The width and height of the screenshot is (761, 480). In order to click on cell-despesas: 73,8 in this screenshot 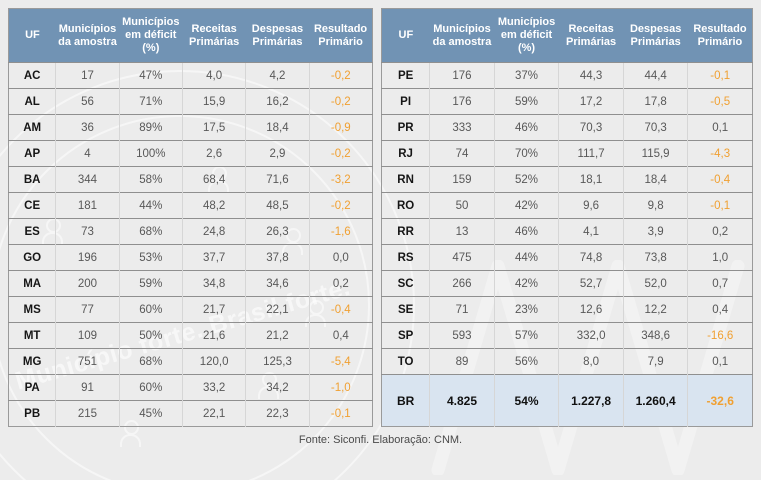, I will do `click(655, 257)`.